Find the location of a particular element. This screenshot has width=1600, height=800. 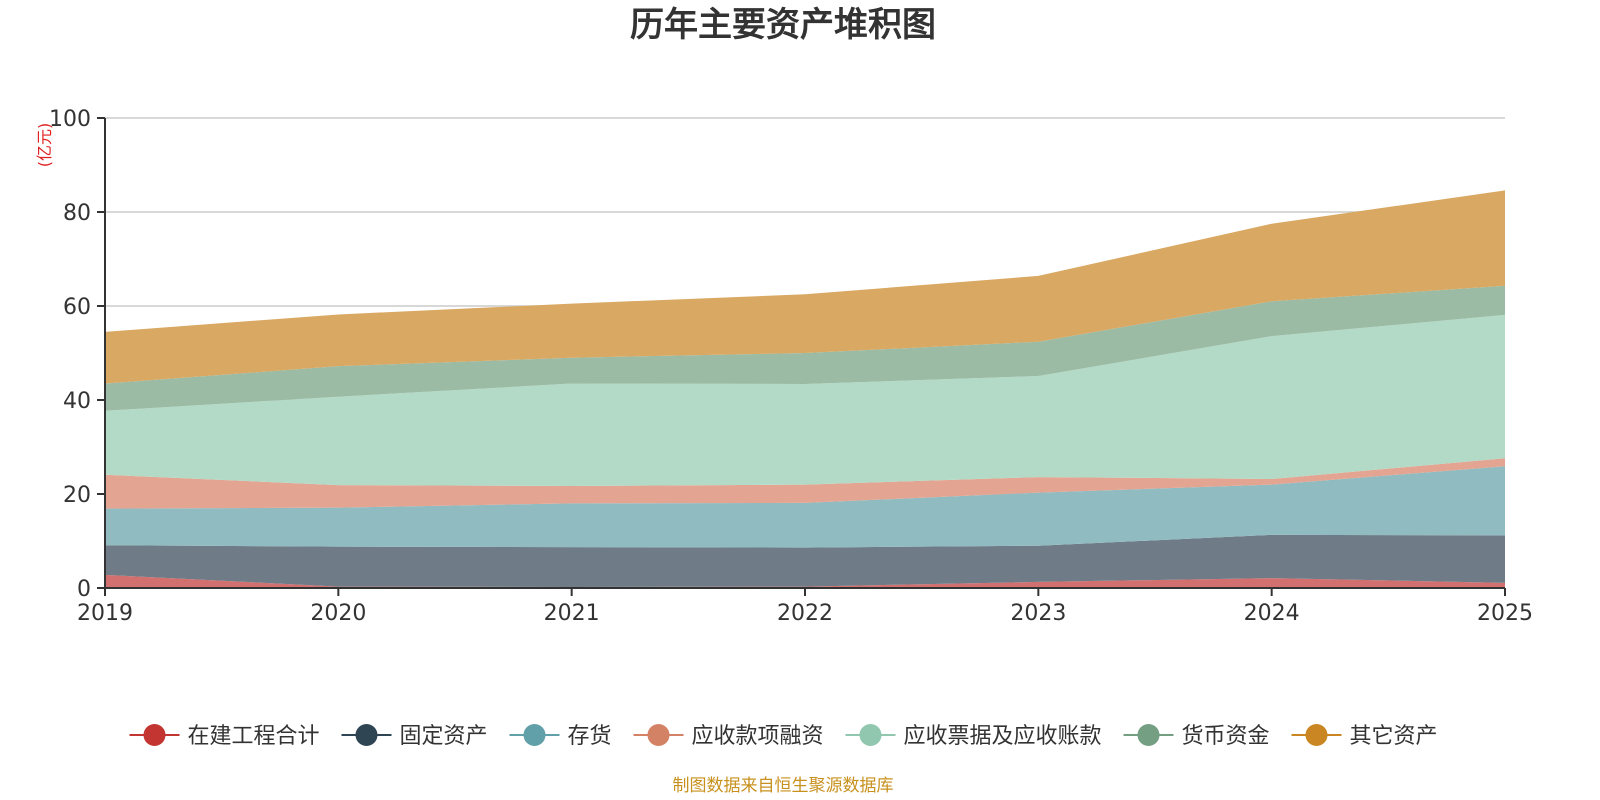

y-axis-unit-label: (亿元) is located at coordinates (44, 145).